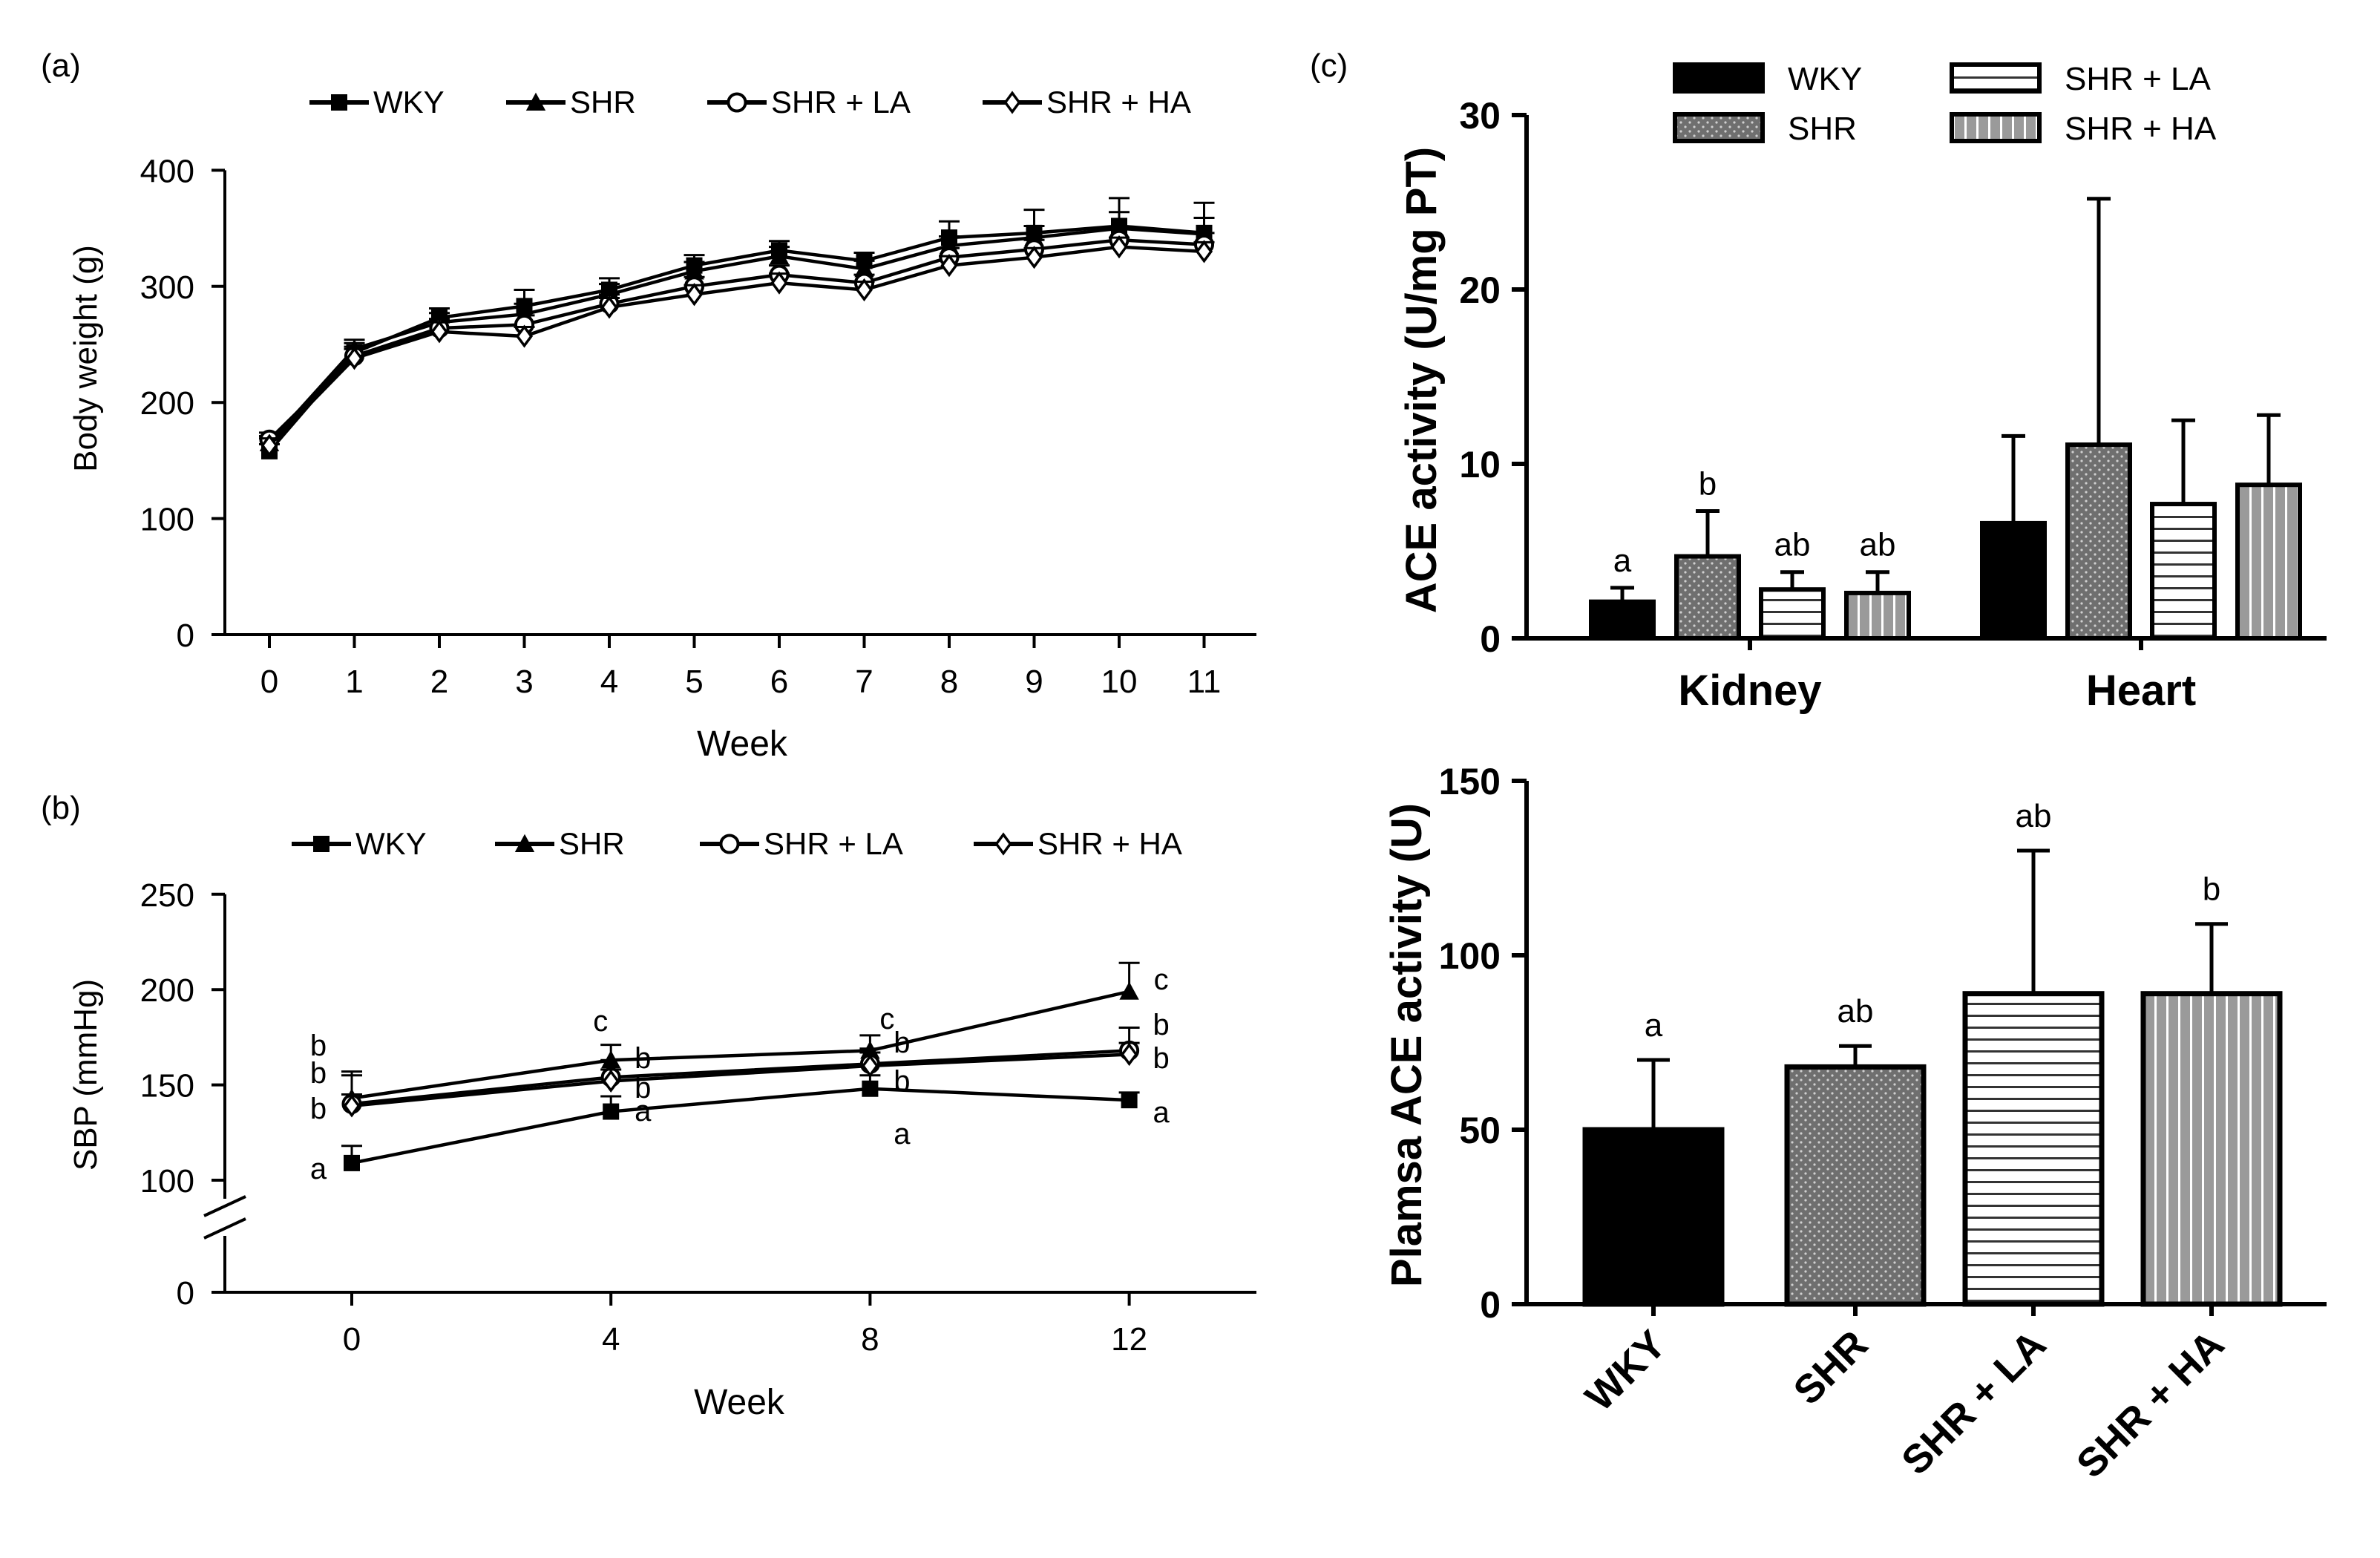 The width and height of the screenshot is (2380, 1558). I want to click on legend-label-shr: SHR, so click(592, 843).